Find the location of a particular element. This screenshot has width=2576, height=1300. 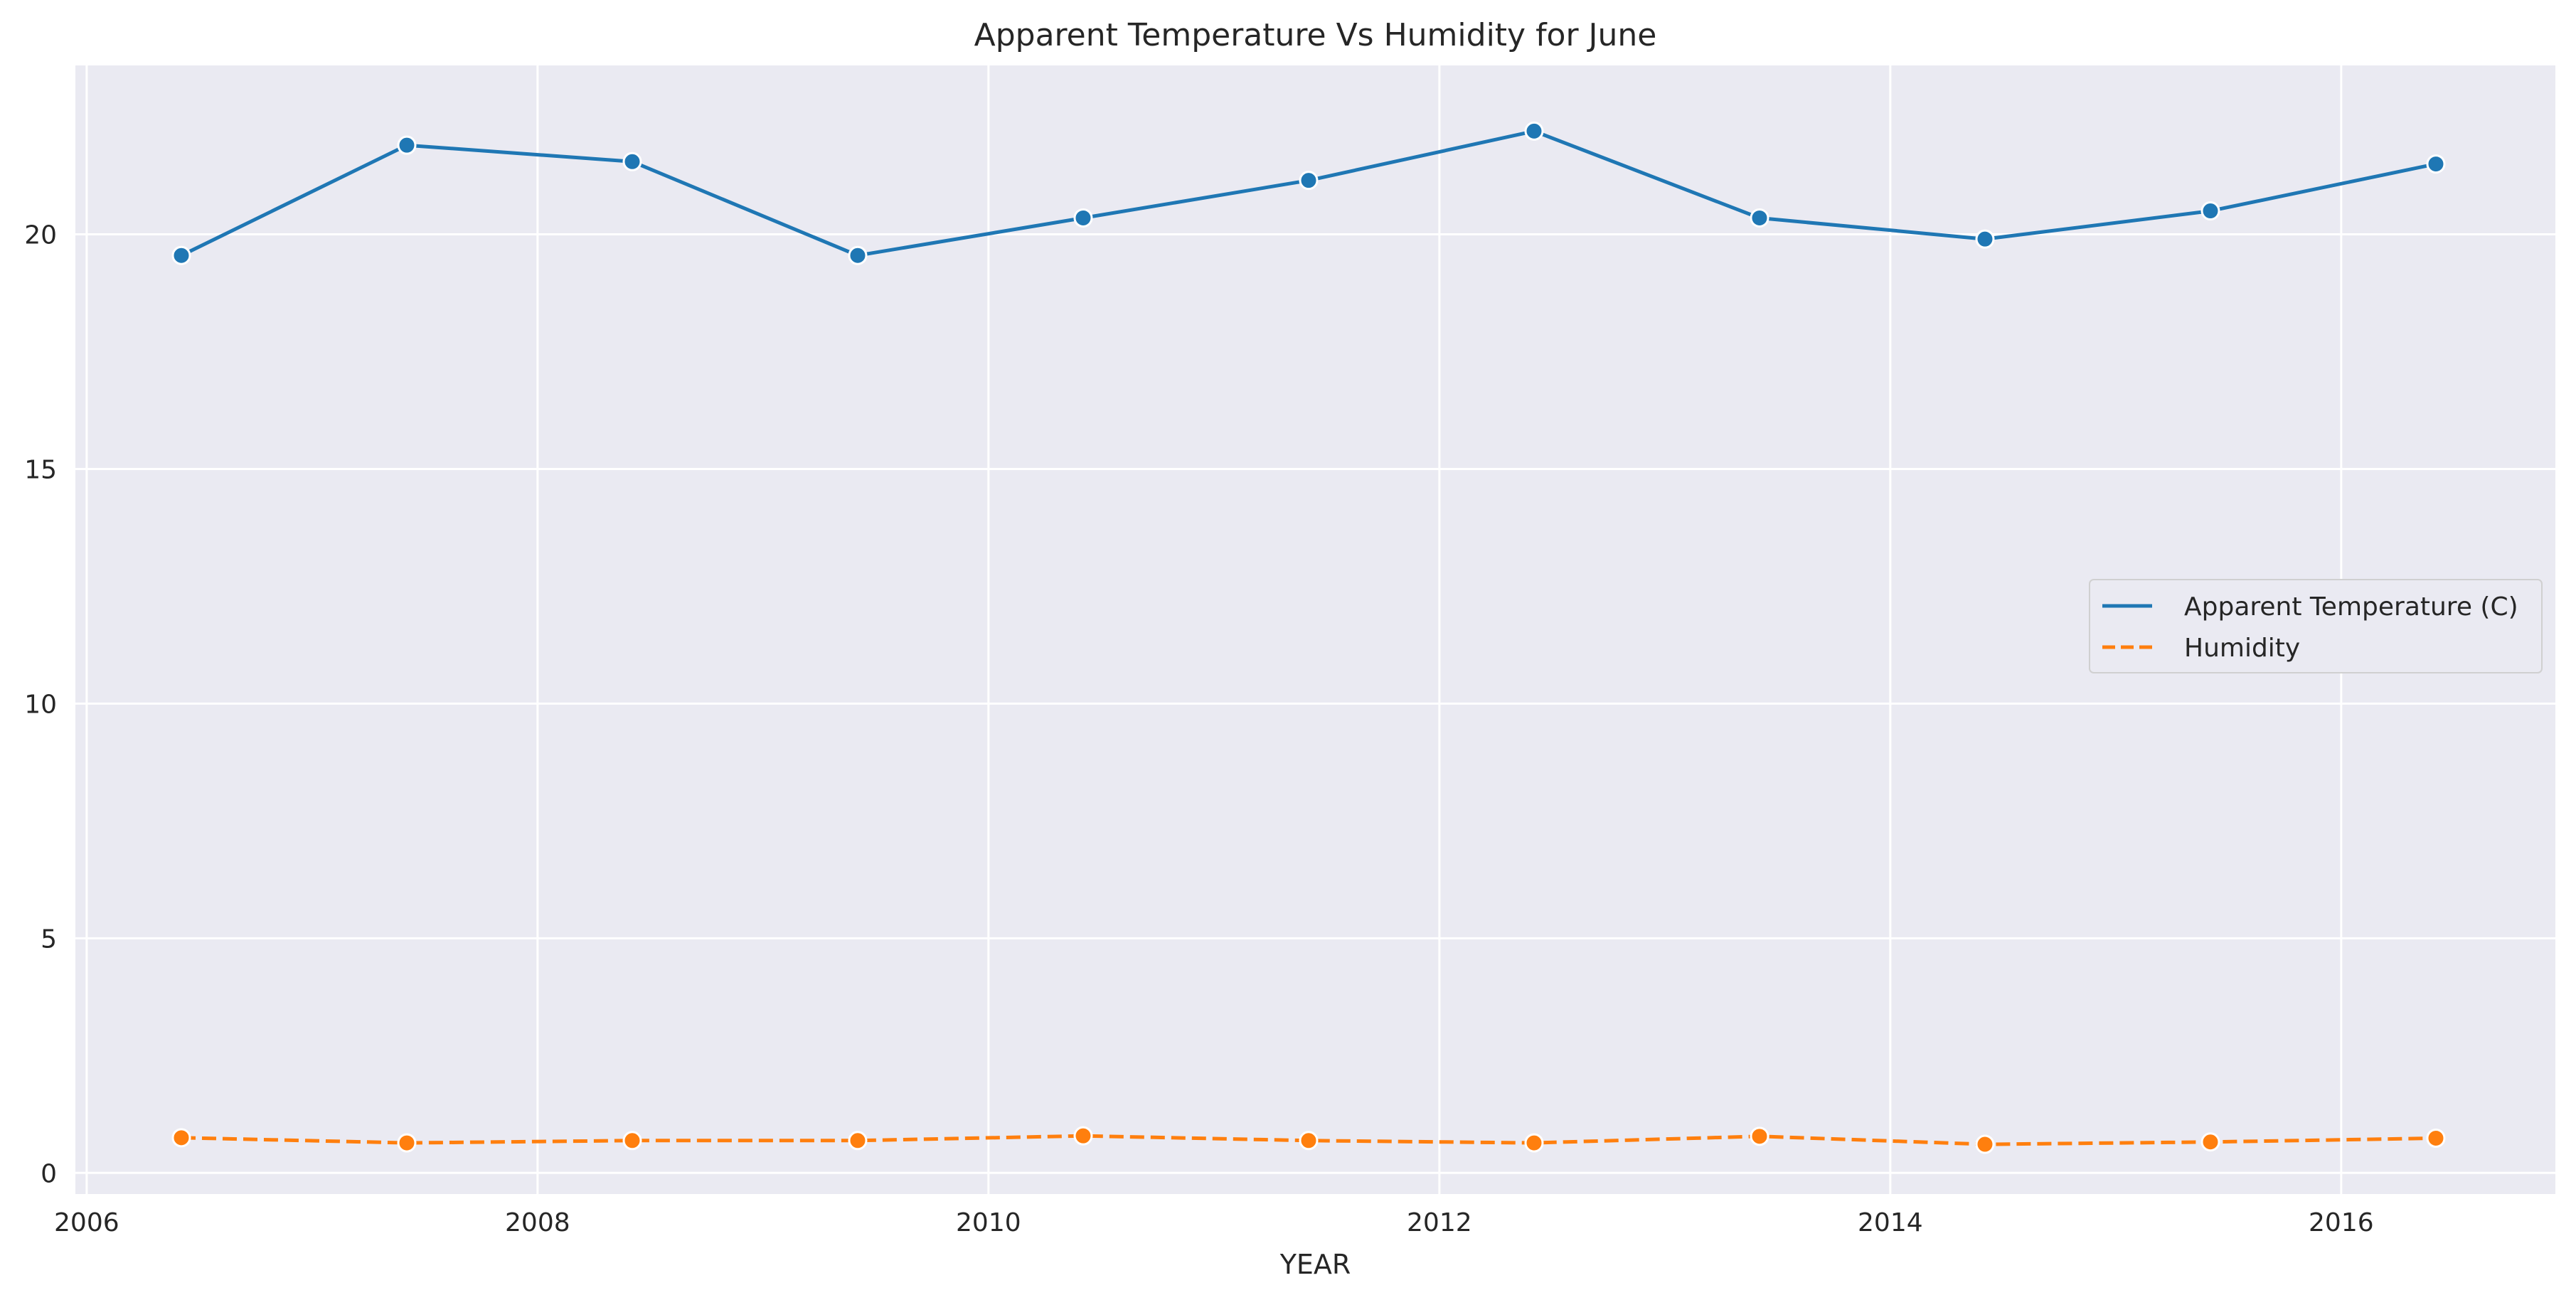

y-tick-label: 0 is located at coordinates (49, 1173).